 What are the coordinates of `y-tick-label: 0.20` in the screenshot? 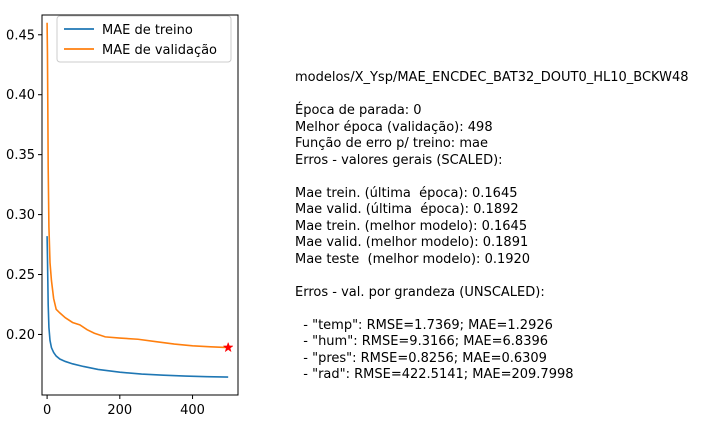 It's located at (20, 335).